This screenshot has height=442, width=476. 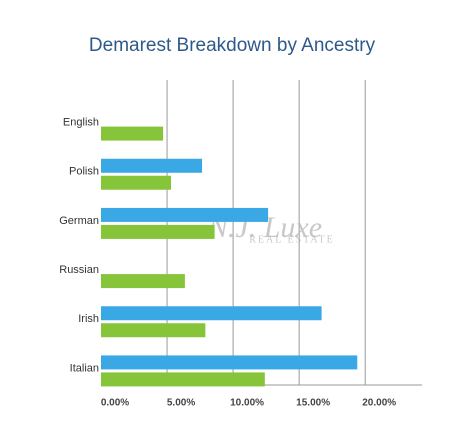 I want to click on watermark-sub: REAL ESTATE, so click(x=292, y=239).